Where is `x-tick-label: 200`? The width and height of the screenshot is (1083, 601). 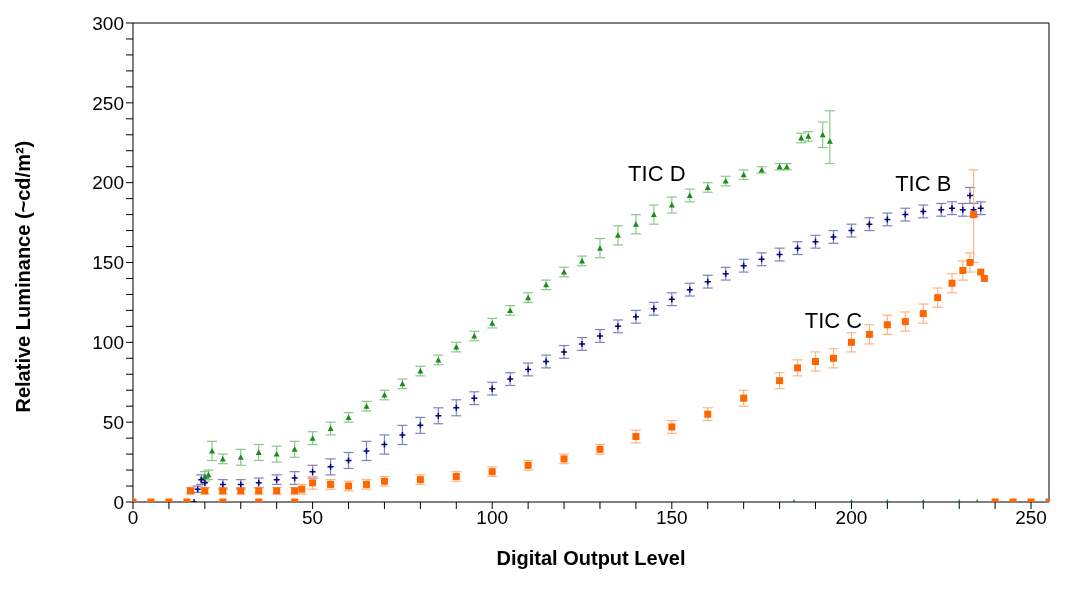
x-tick-label: 200 is located at coordinates (851, 518).